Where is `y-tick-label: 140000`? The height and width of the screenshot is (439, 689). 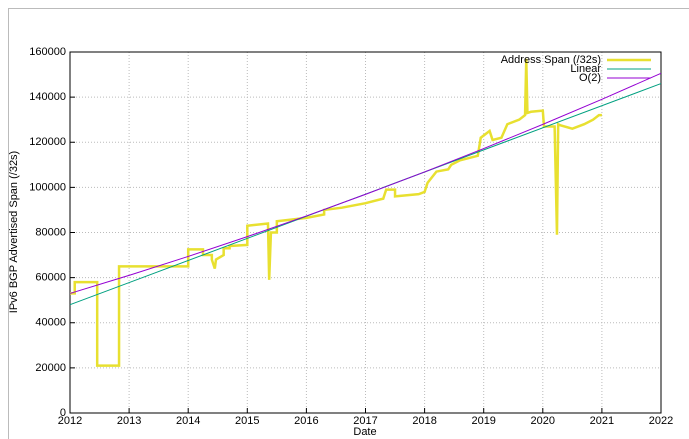 y-tick-label: 140000 is located at coordinates (47, 97).